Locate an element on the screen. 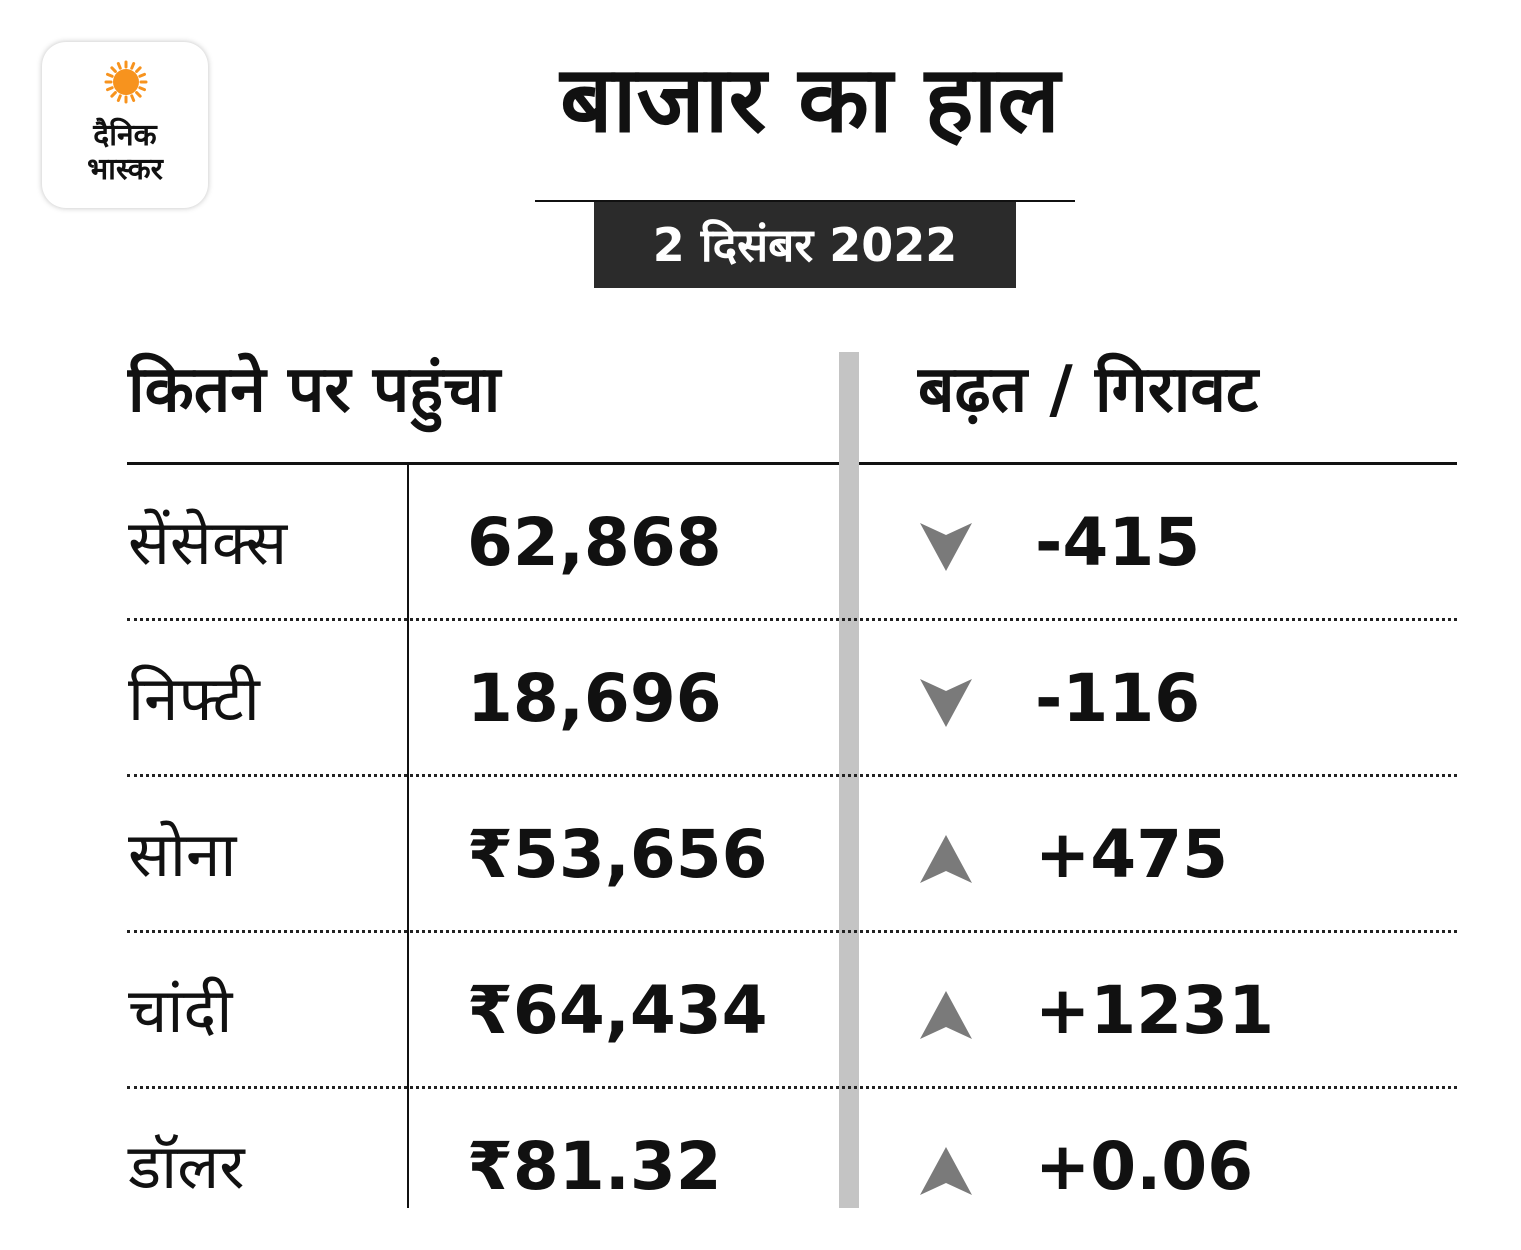 The image size is (1521, 1250). row-name: निफ्टी is located at coordinates (194, 698).